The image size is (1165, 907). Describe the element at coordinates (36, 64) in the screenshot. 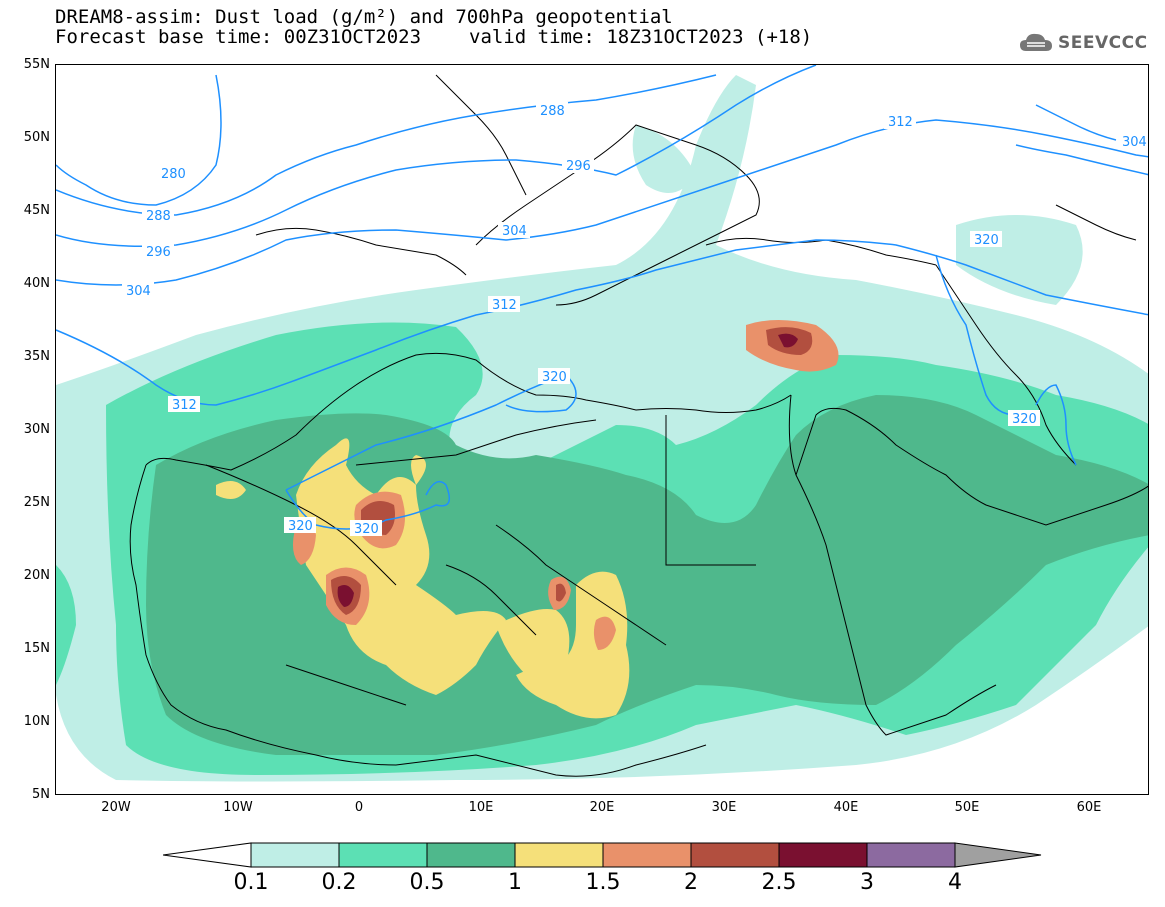

I see `lat-label: 55N` at that location.